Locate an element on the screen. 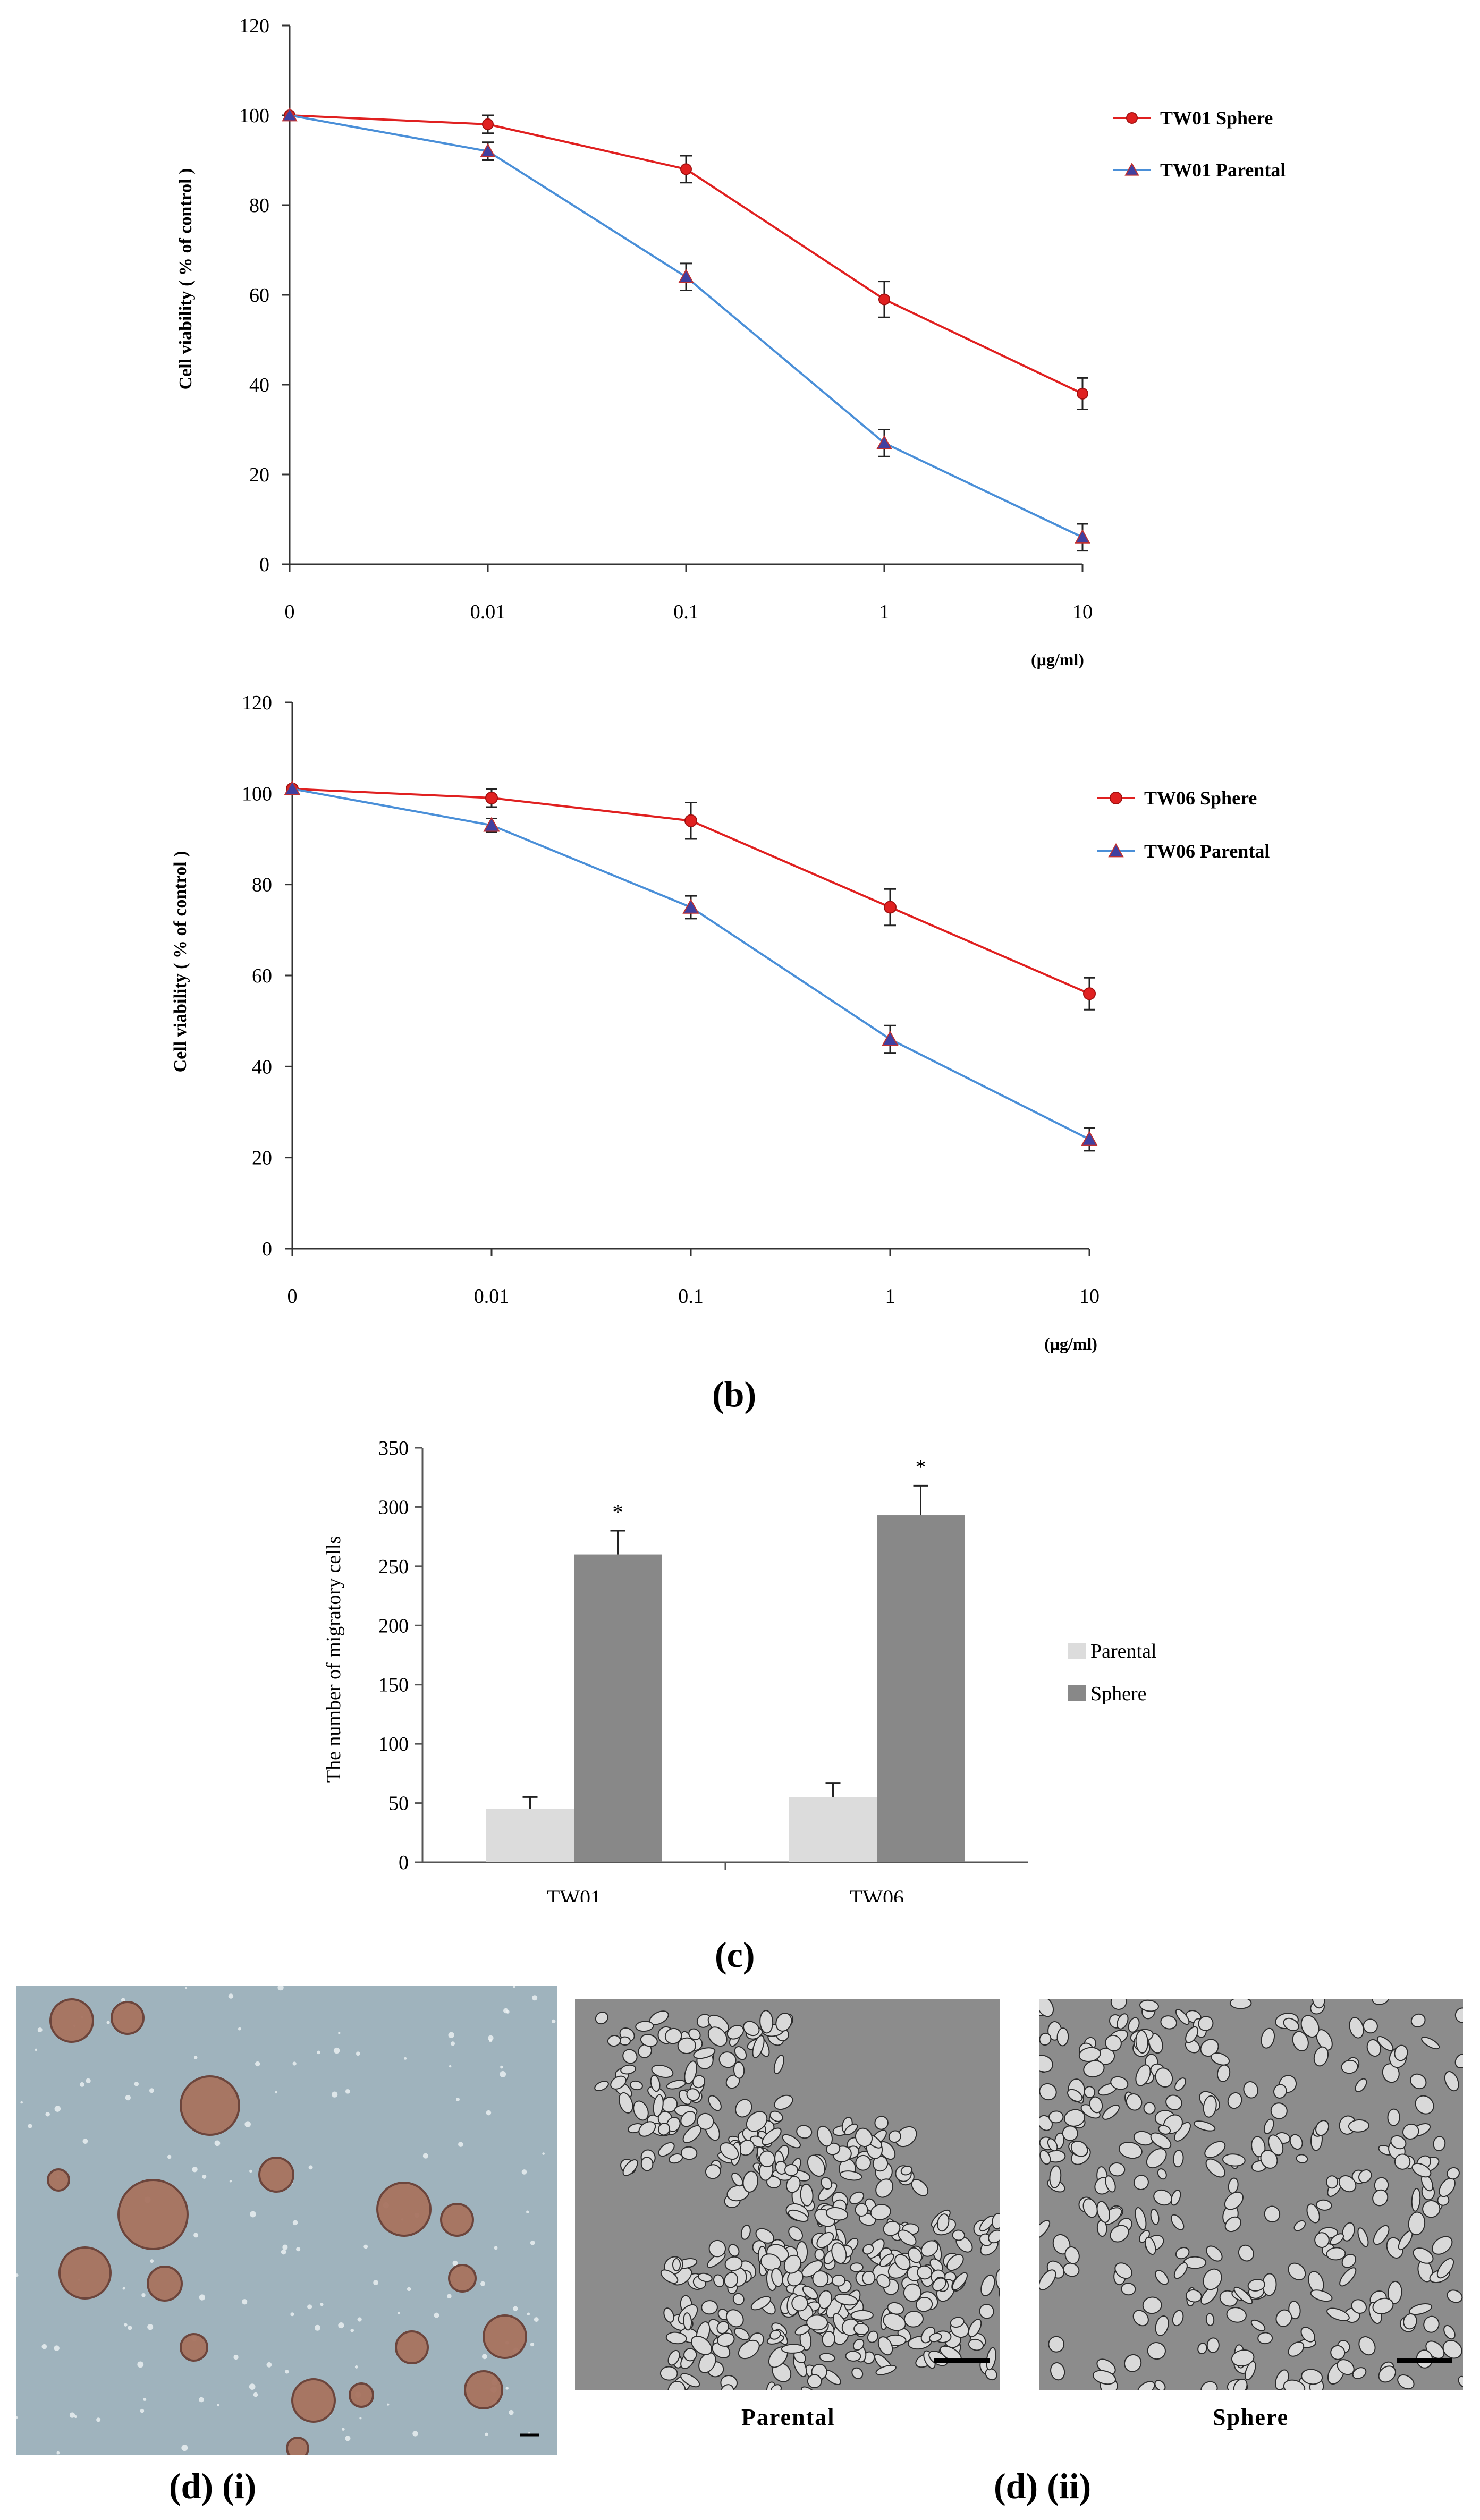 The height and width of the screenshot is (2520, 1480). y-tick-label: 50 is located at coordinates (398, 1804).